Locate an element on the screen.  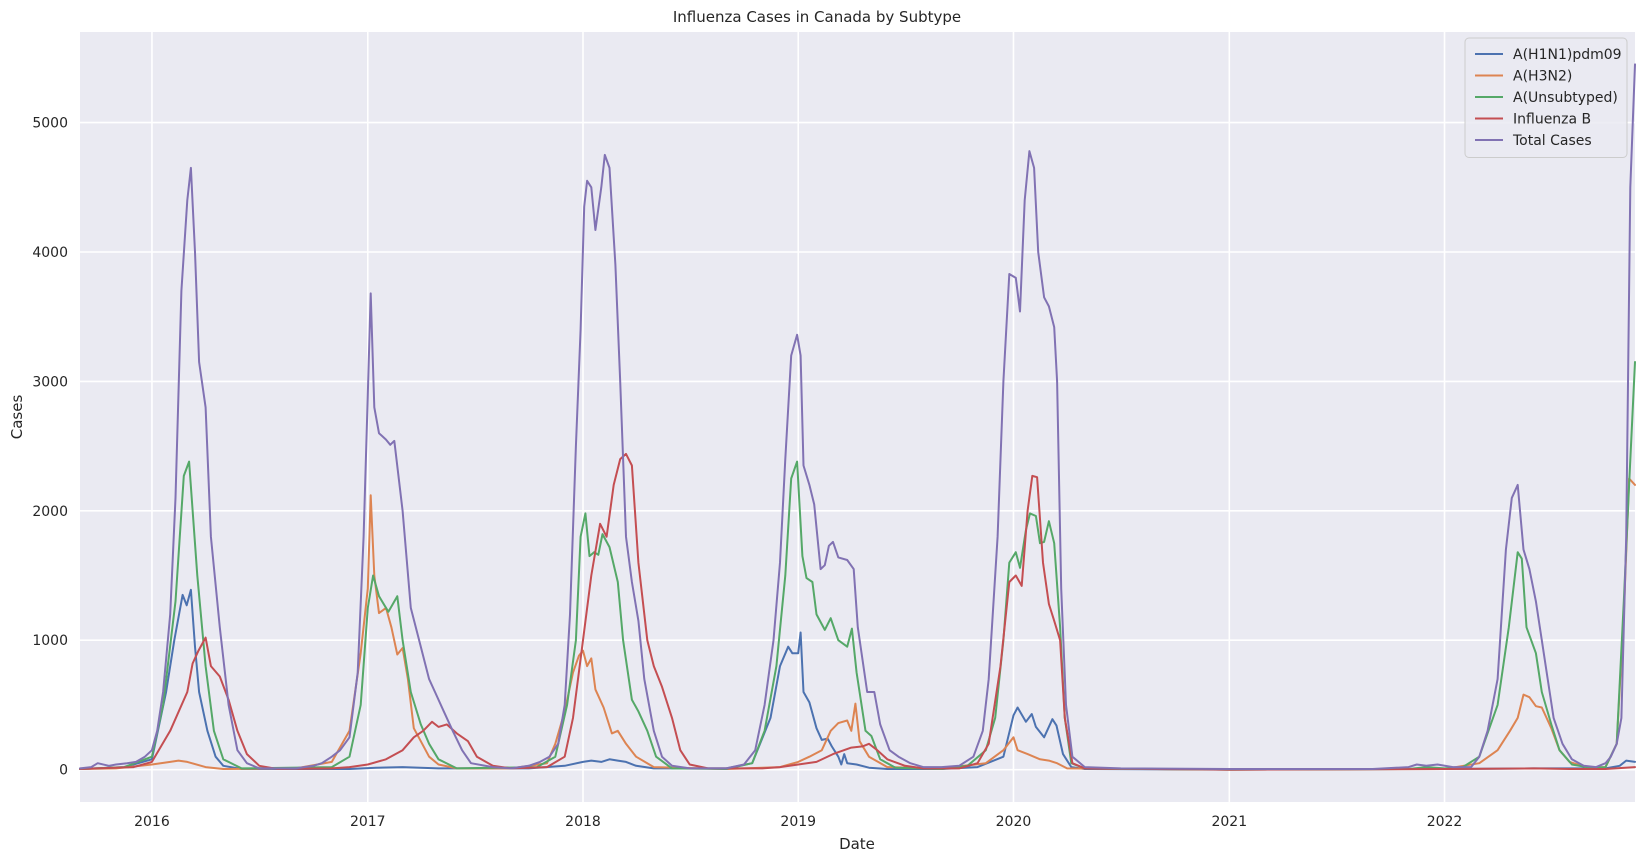
legend-label: A(H3N2) is located at coordinates (1542, 77).